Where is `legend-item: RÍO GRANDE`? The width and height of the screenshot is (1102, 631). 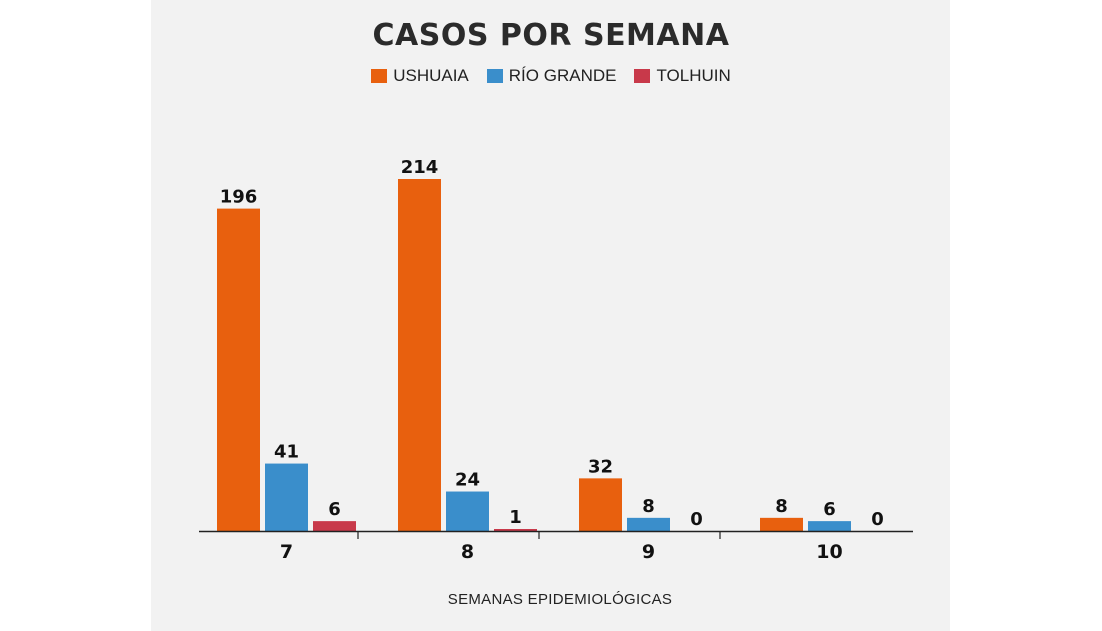 legend-item: RÍO GRANDE is located at coordinates (551, 76).